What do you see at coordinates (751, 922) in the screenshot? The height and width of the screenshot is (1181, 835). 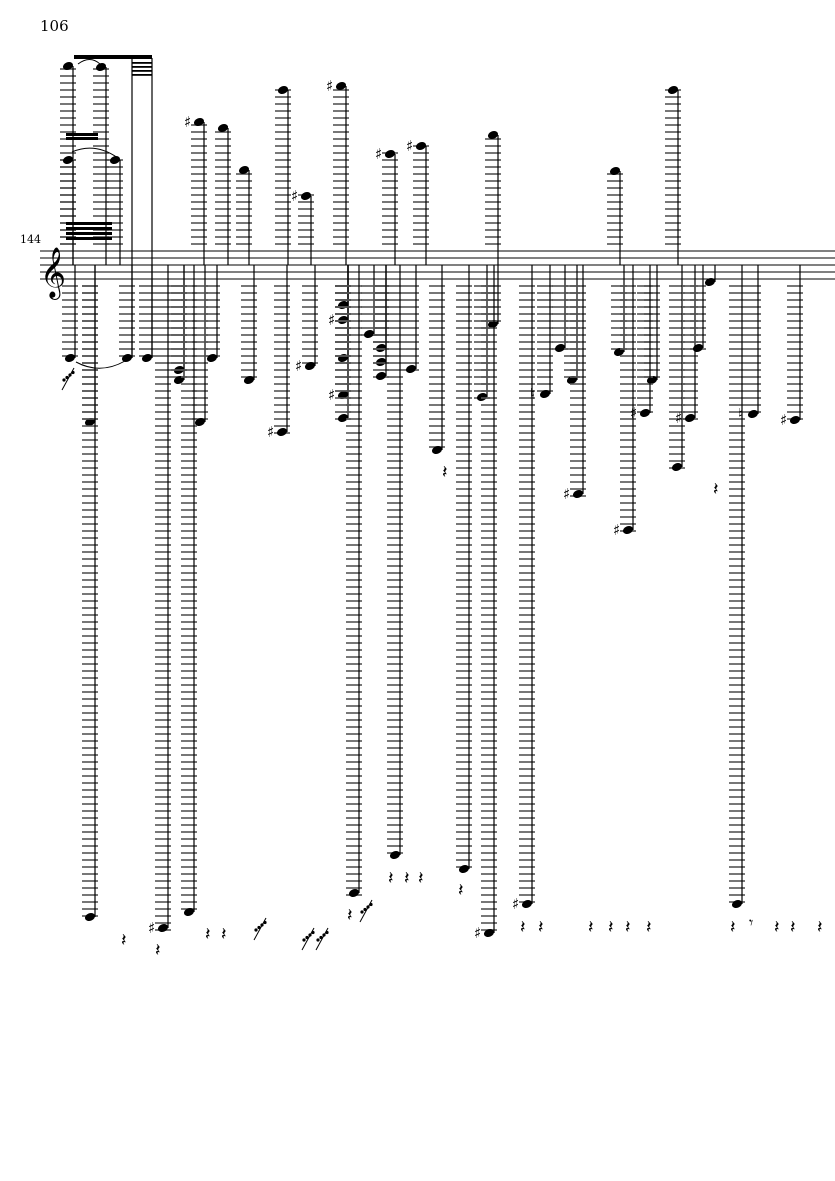 I see `eighth-rest-icon: 𝄾` at bounding box center [751, 922].